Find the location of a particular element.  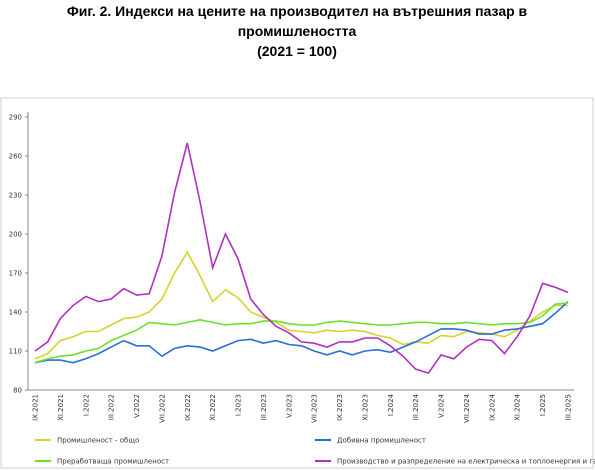

x-tick-label: V.2024 is located at coordinates (442, 405).